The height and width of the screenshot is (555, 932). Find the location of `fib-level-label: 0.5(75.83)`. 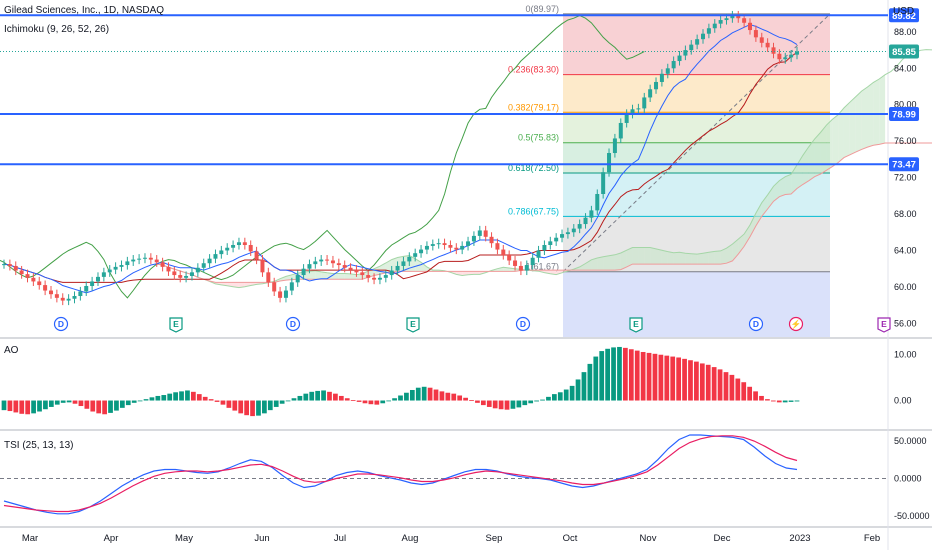

fib-level-label: 0.5(75.83) is located at coordinates (538, 138).